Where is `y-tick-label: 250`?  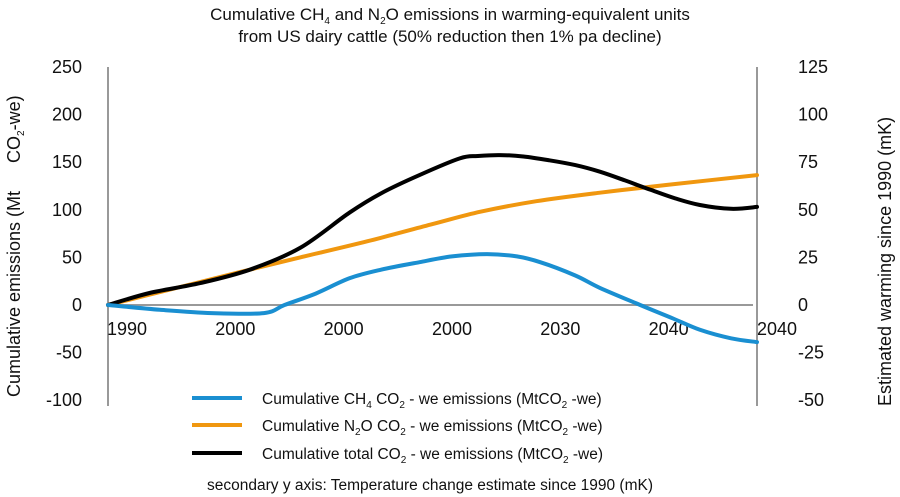 y-tick-label: 250 is located at coordinates (67, 67).